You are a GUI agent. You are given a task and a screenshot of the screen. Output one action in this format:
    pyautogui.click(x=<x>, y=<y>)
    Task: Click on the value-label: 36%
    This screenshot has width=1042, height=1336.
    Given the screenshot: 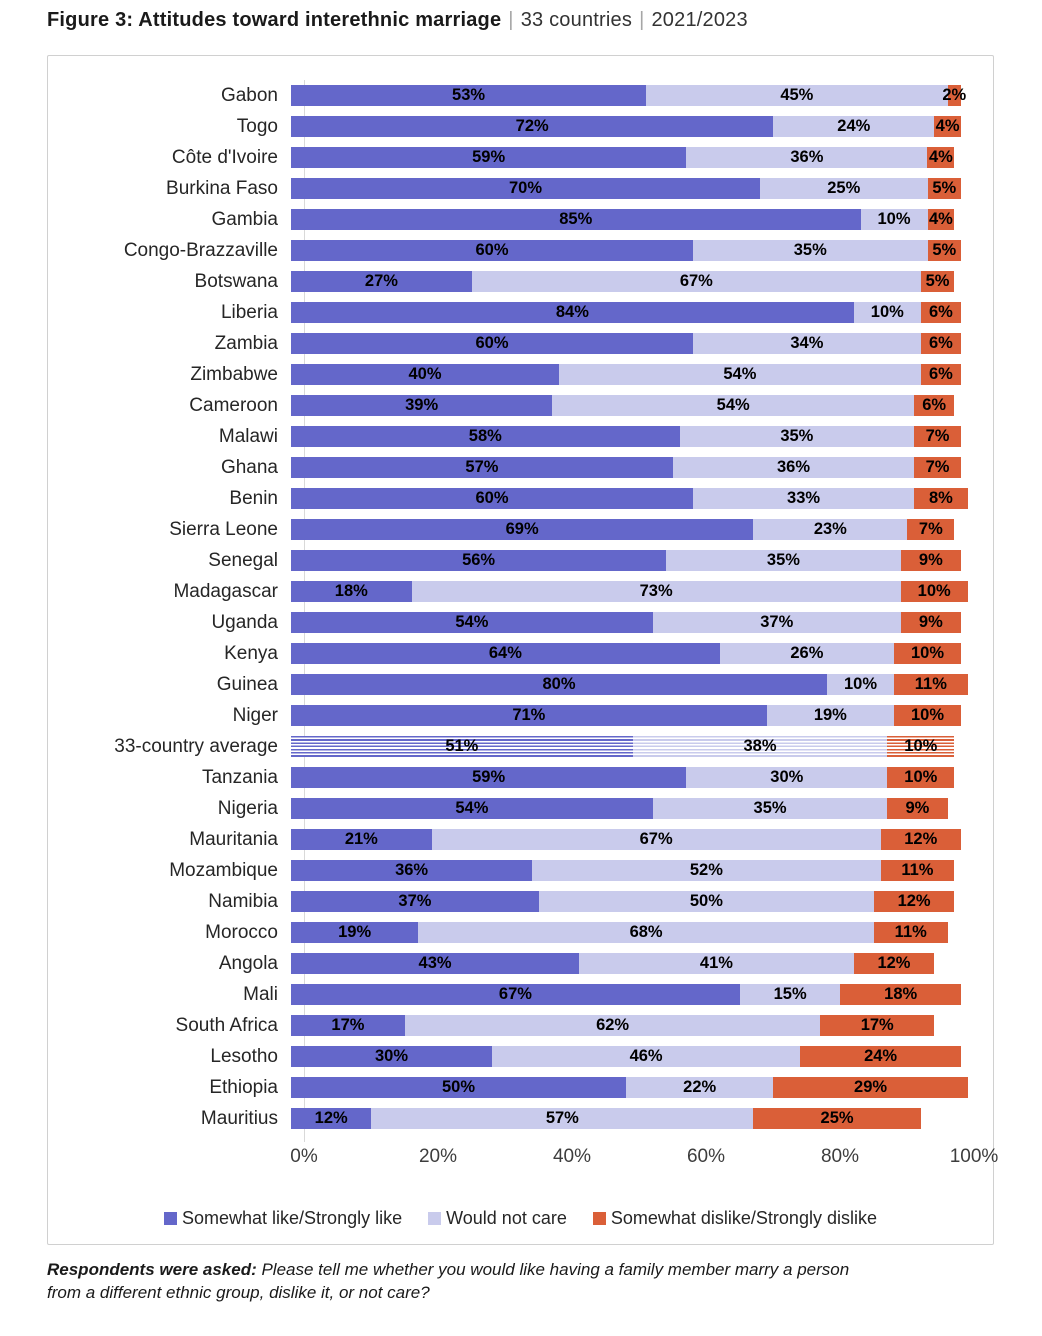 What is the action you would take?
    pyautogui.click(x=412, y=869)
    